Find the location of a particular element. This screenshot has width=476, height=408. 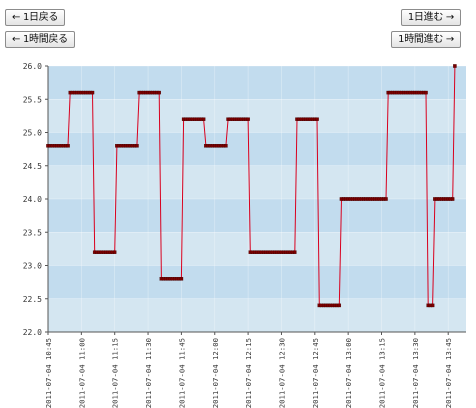

x-tick-label: 2011-07-04 12:45 is located at coordinates (315, 373).